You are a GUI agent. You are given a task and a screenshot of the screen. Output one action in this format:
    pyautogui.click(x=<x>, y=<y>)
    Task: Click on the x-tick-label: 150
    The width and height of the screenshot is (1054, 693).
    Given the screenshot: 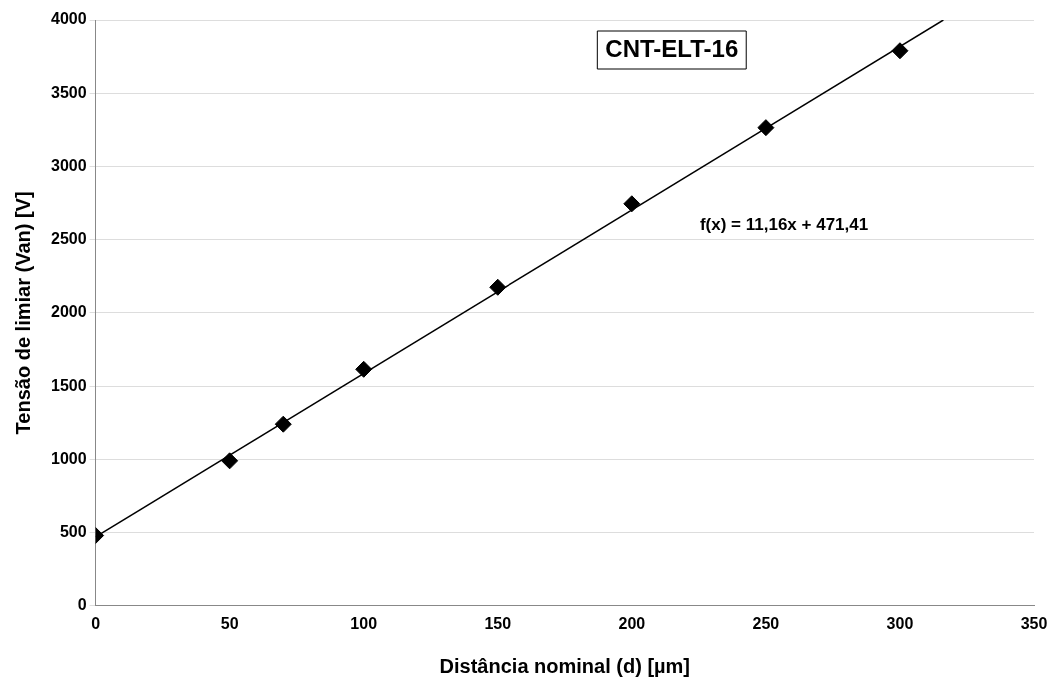 What is the action you would take?
    pyautogui.click(x=498, y=623)
    